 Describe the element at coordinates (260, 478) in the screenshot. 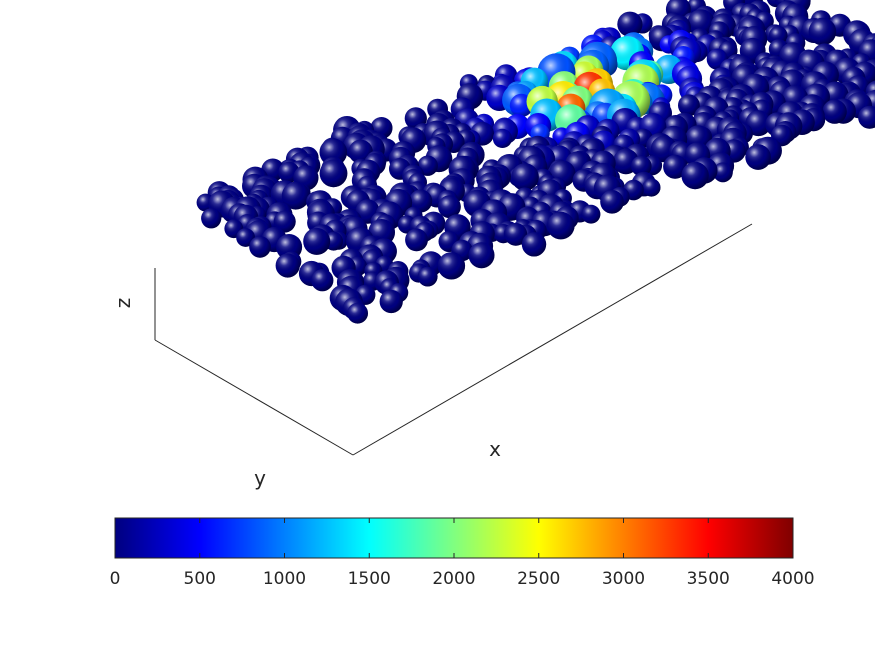

I see `y-axis-label: y` at that location.